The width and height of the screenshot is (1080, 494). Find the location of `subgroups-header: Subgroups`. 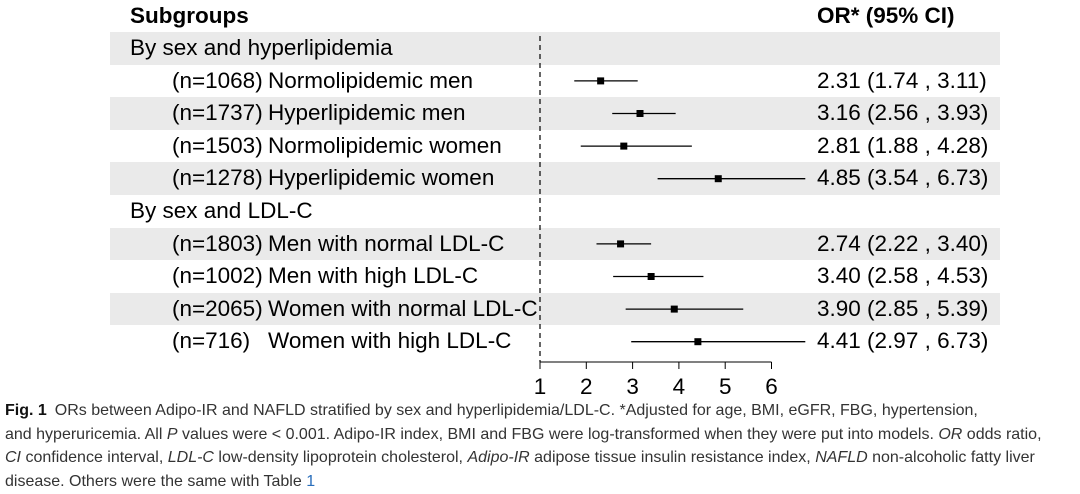

subgroups-header: Subgroups is located at coordinates (189, 15).